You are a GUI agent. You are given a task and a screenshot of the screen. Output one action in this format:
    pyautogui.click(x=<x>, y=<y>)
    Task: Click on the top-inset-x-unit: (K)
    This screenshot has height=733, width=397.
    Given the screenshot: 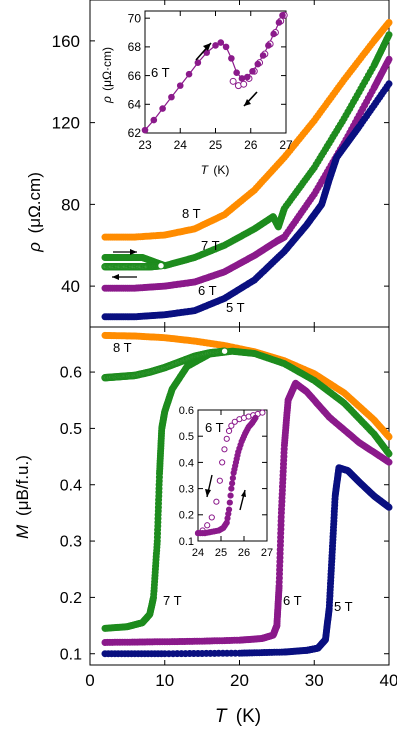 What is the action you would take?
    pyautogui.click(x=221, y=170)
    